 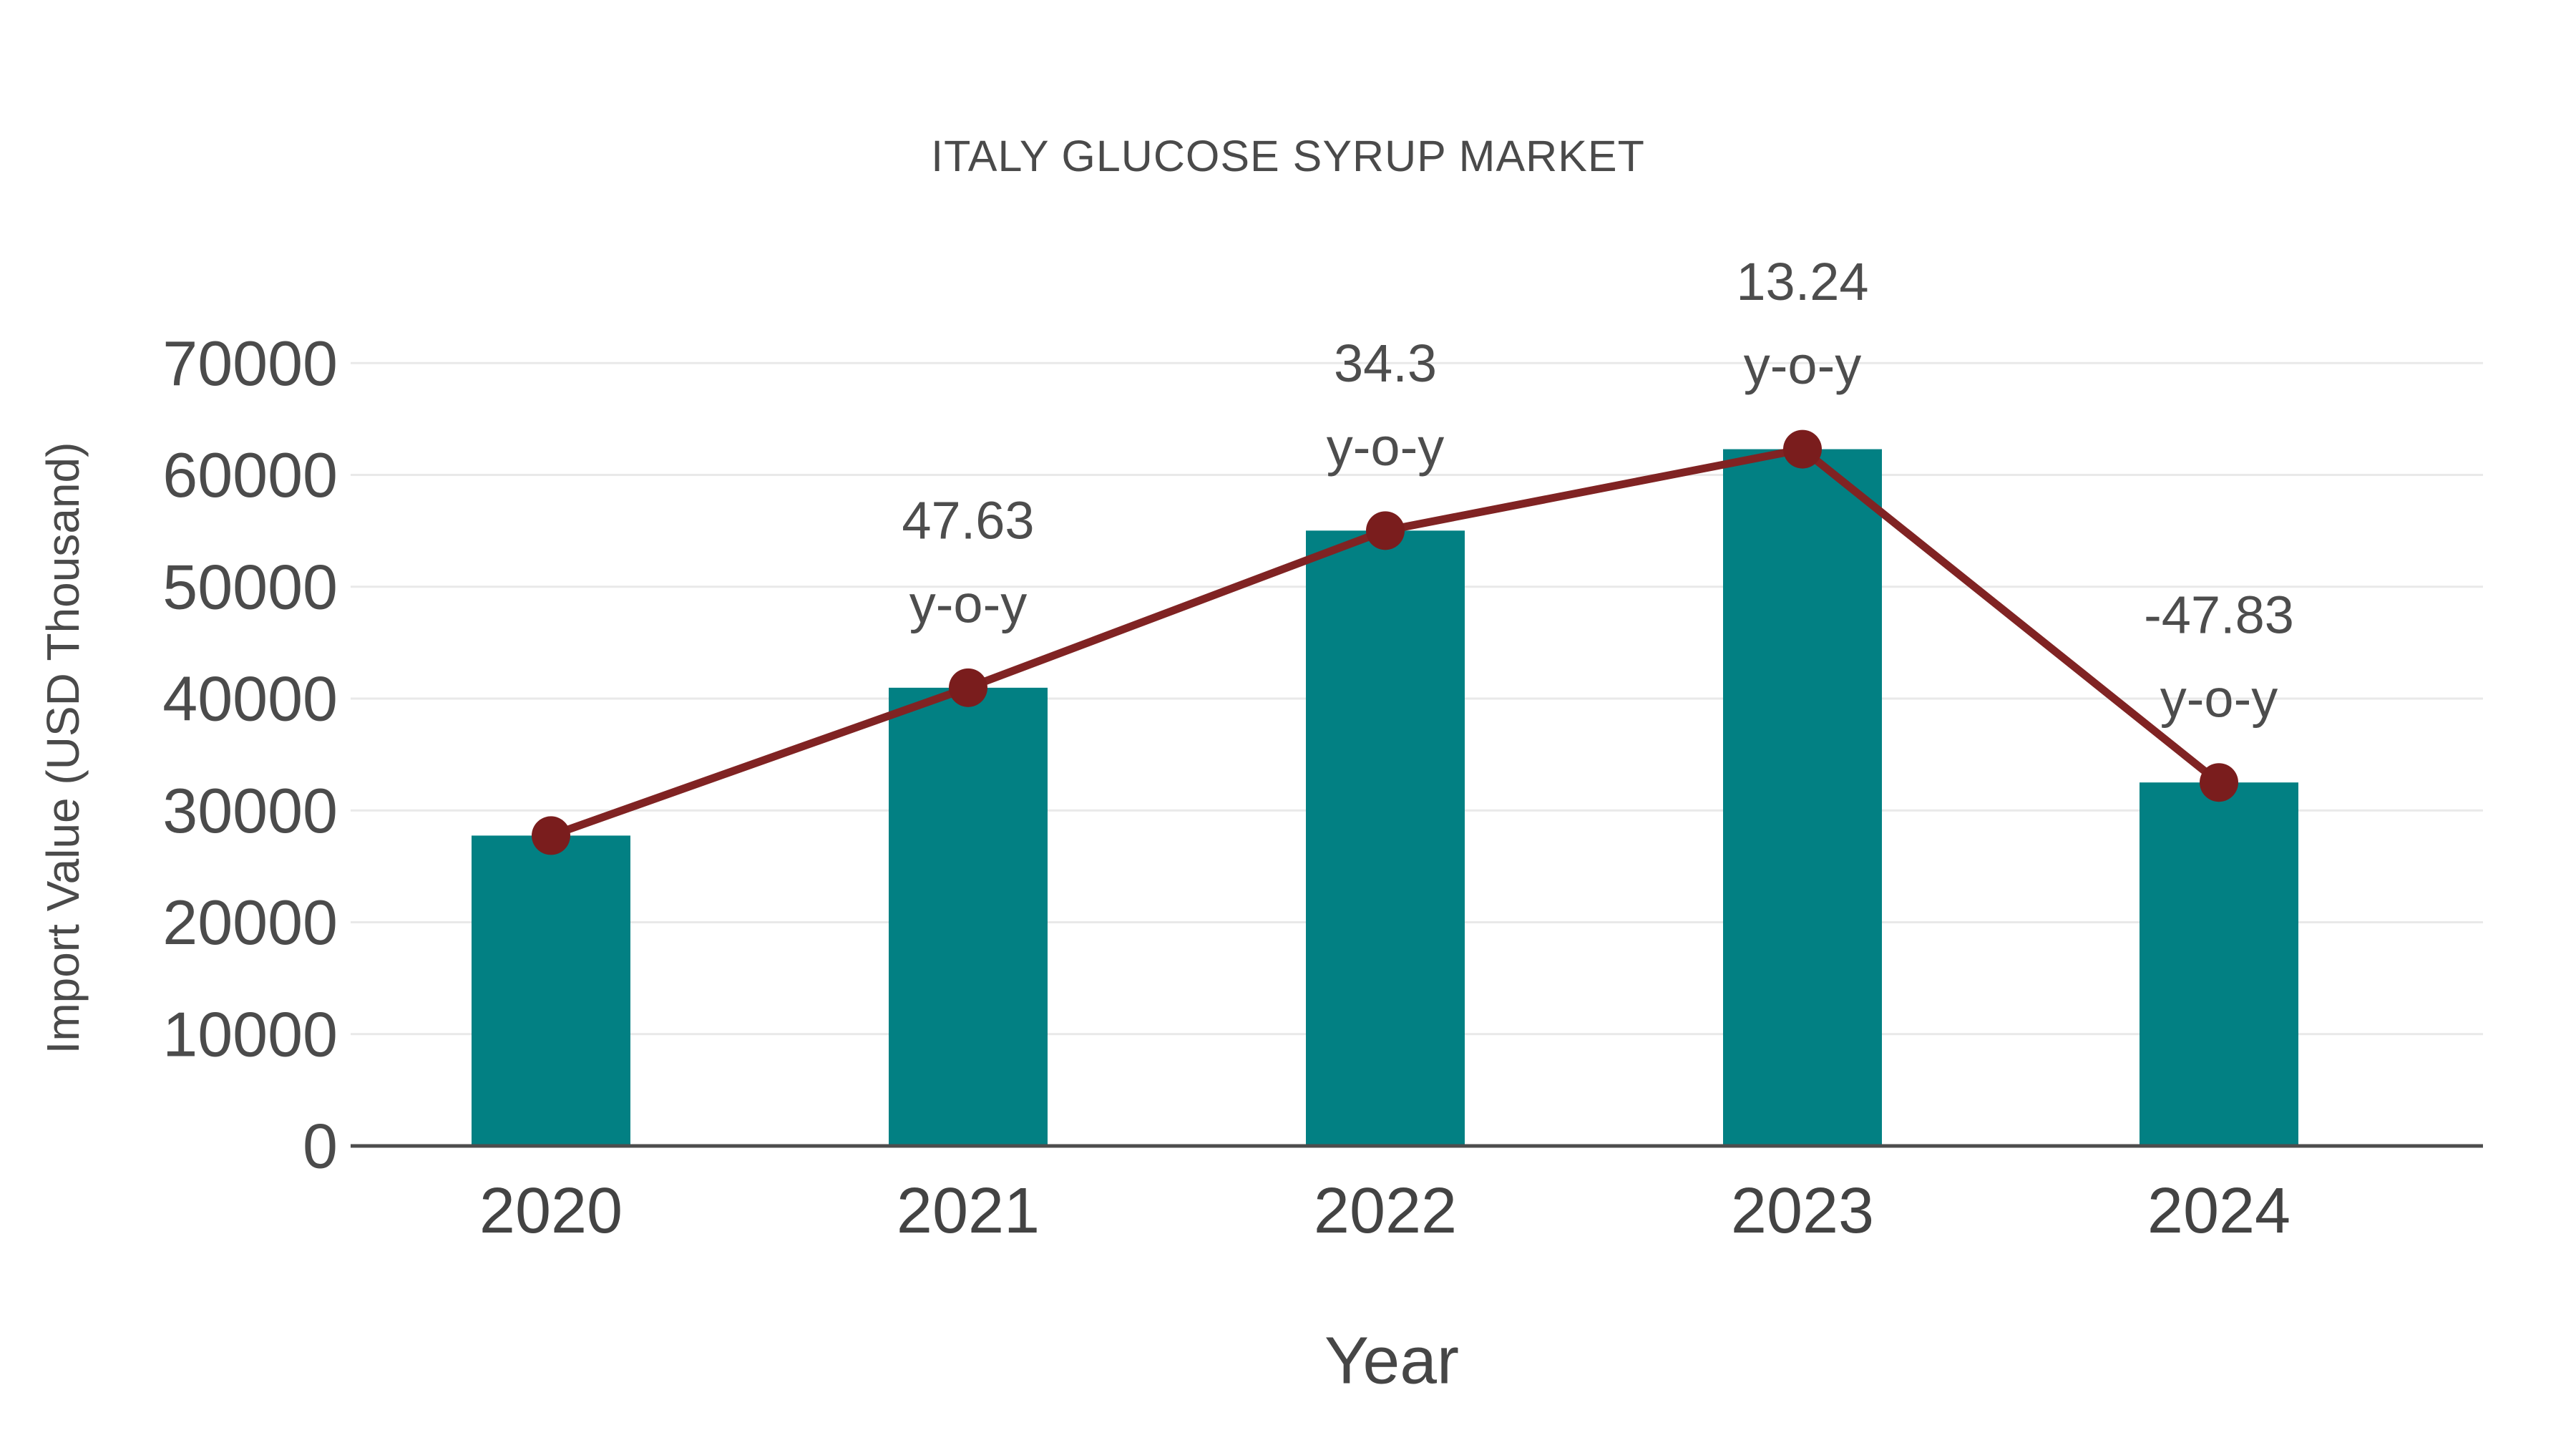 What do you see at coordinates (1385, 530) in the screenshot?
I see `marker-2022` at bounding box center [1385, 530].